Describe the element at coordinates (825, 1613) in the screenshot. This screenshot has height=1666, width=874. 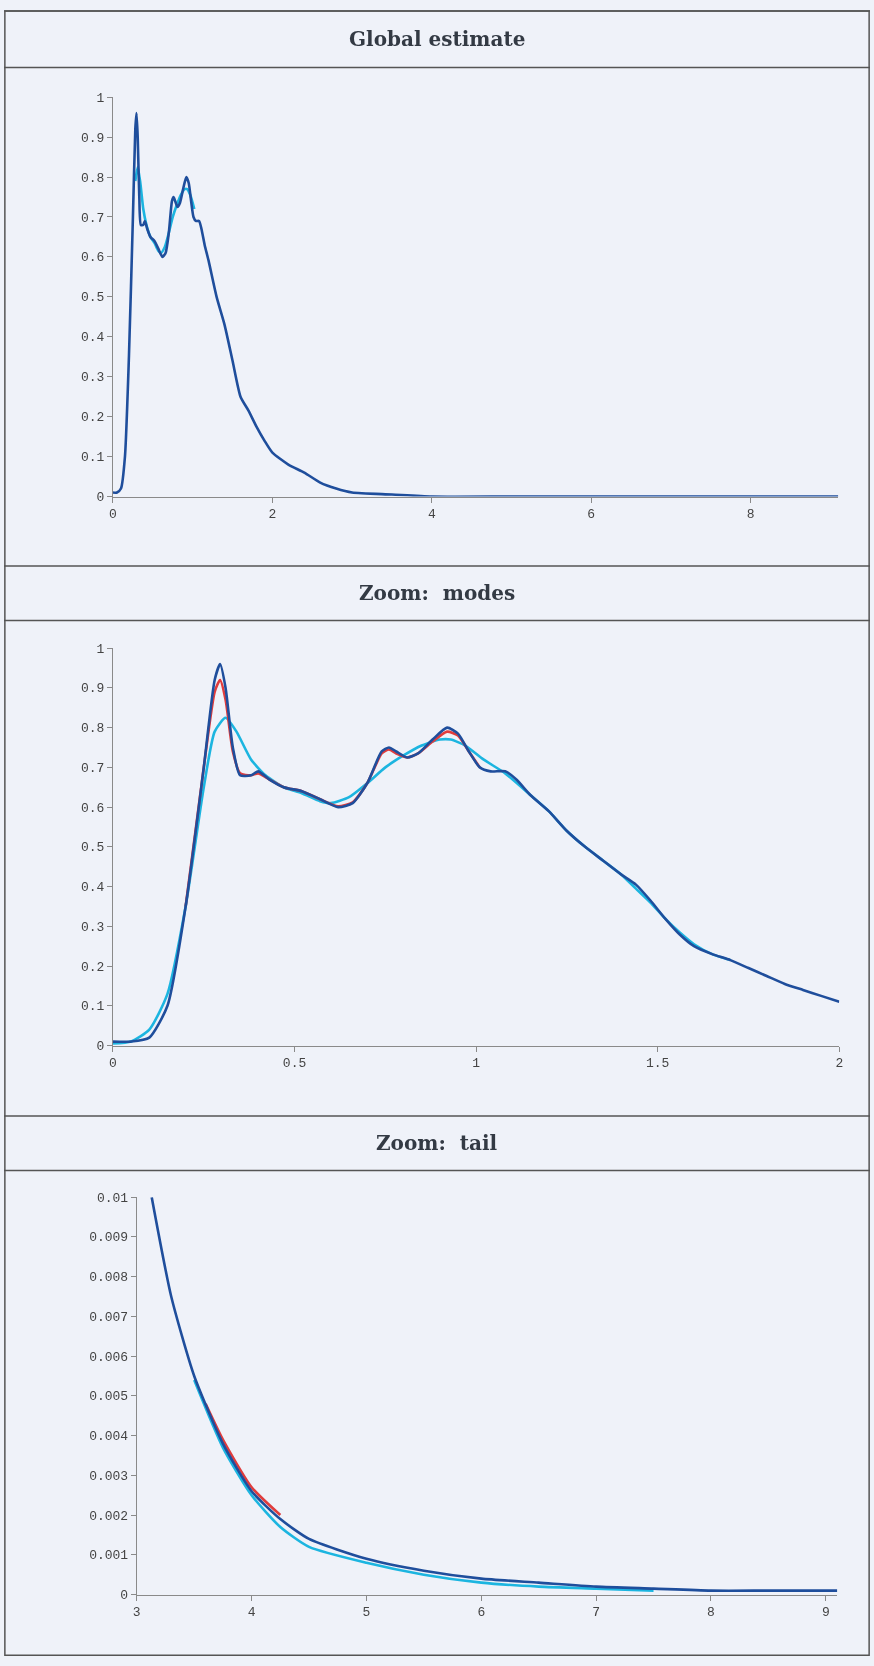
I see `x-tick-label: 9` at that location.